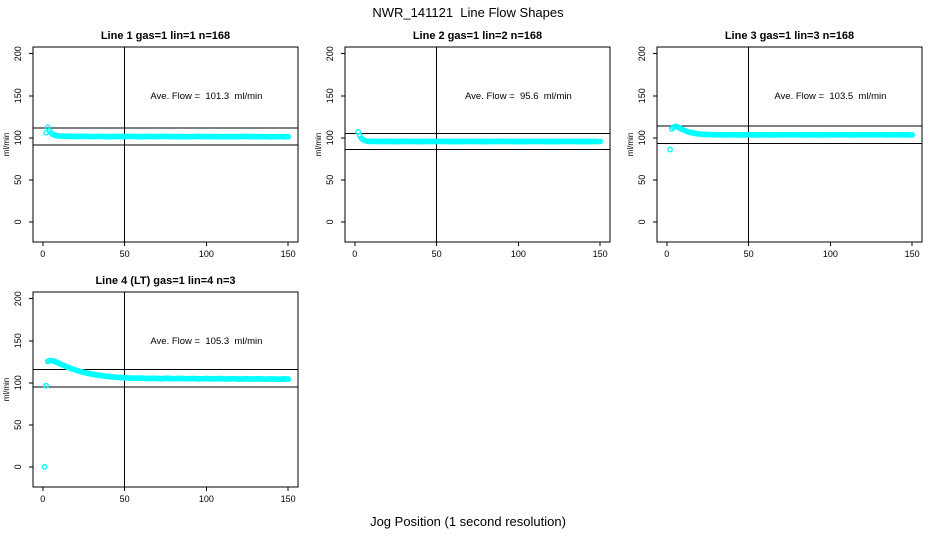 The width and height of the screenshot is (936, 540). Describe the element at coordinates (468, 521) in the screenshot. I see `x-axis-label: Jog Position (1 second resolution)` at that location.